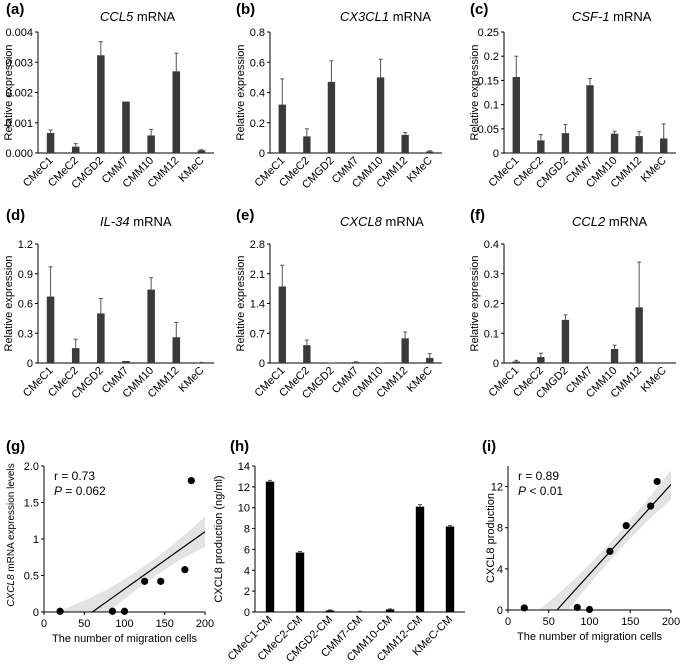  What do you see at coordinates (19, 94) in the screenshot?
I see `y-tick-label: 0.002` at bounding box center [19, 94].